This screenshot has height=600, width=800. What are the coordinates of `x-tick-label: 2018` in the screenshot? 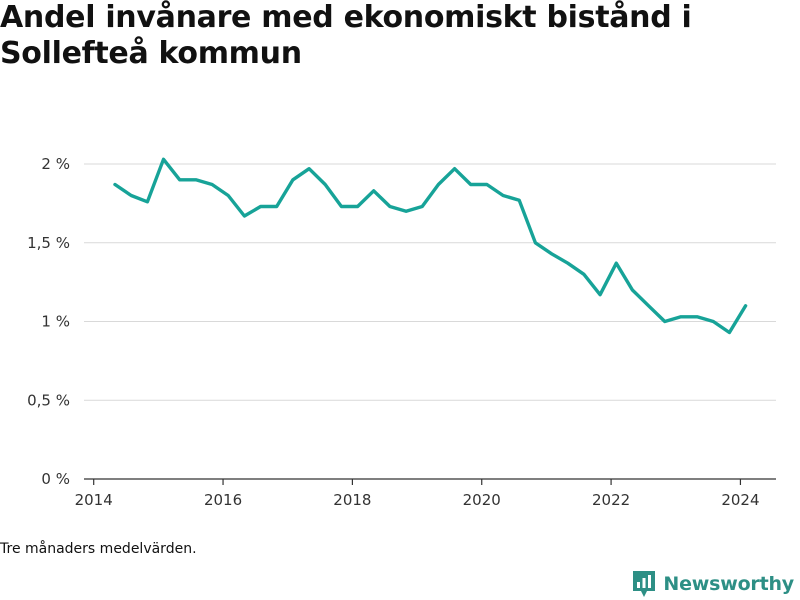 It's located at (352, 500).